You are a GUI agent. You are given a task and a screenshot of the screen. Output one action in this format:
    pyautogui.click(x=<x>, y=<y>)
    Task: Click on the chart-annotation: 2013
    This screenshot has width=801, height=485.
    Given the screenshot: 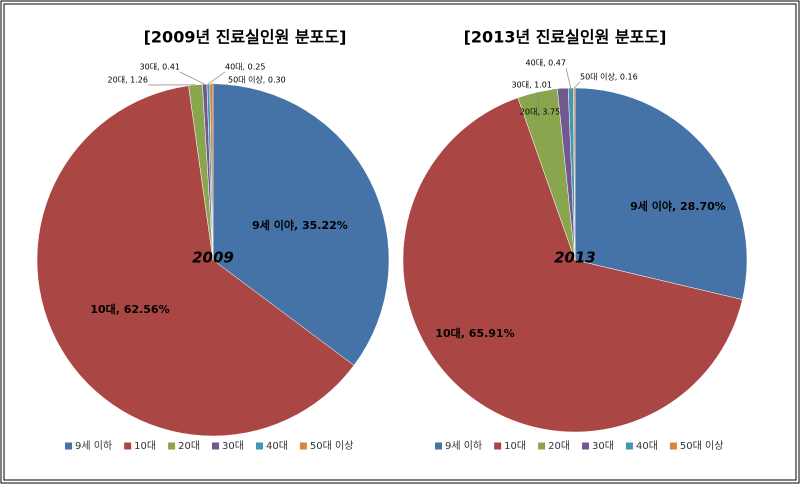 What is the action you would take?
    pyautogui.click(x=575, y=258)
    